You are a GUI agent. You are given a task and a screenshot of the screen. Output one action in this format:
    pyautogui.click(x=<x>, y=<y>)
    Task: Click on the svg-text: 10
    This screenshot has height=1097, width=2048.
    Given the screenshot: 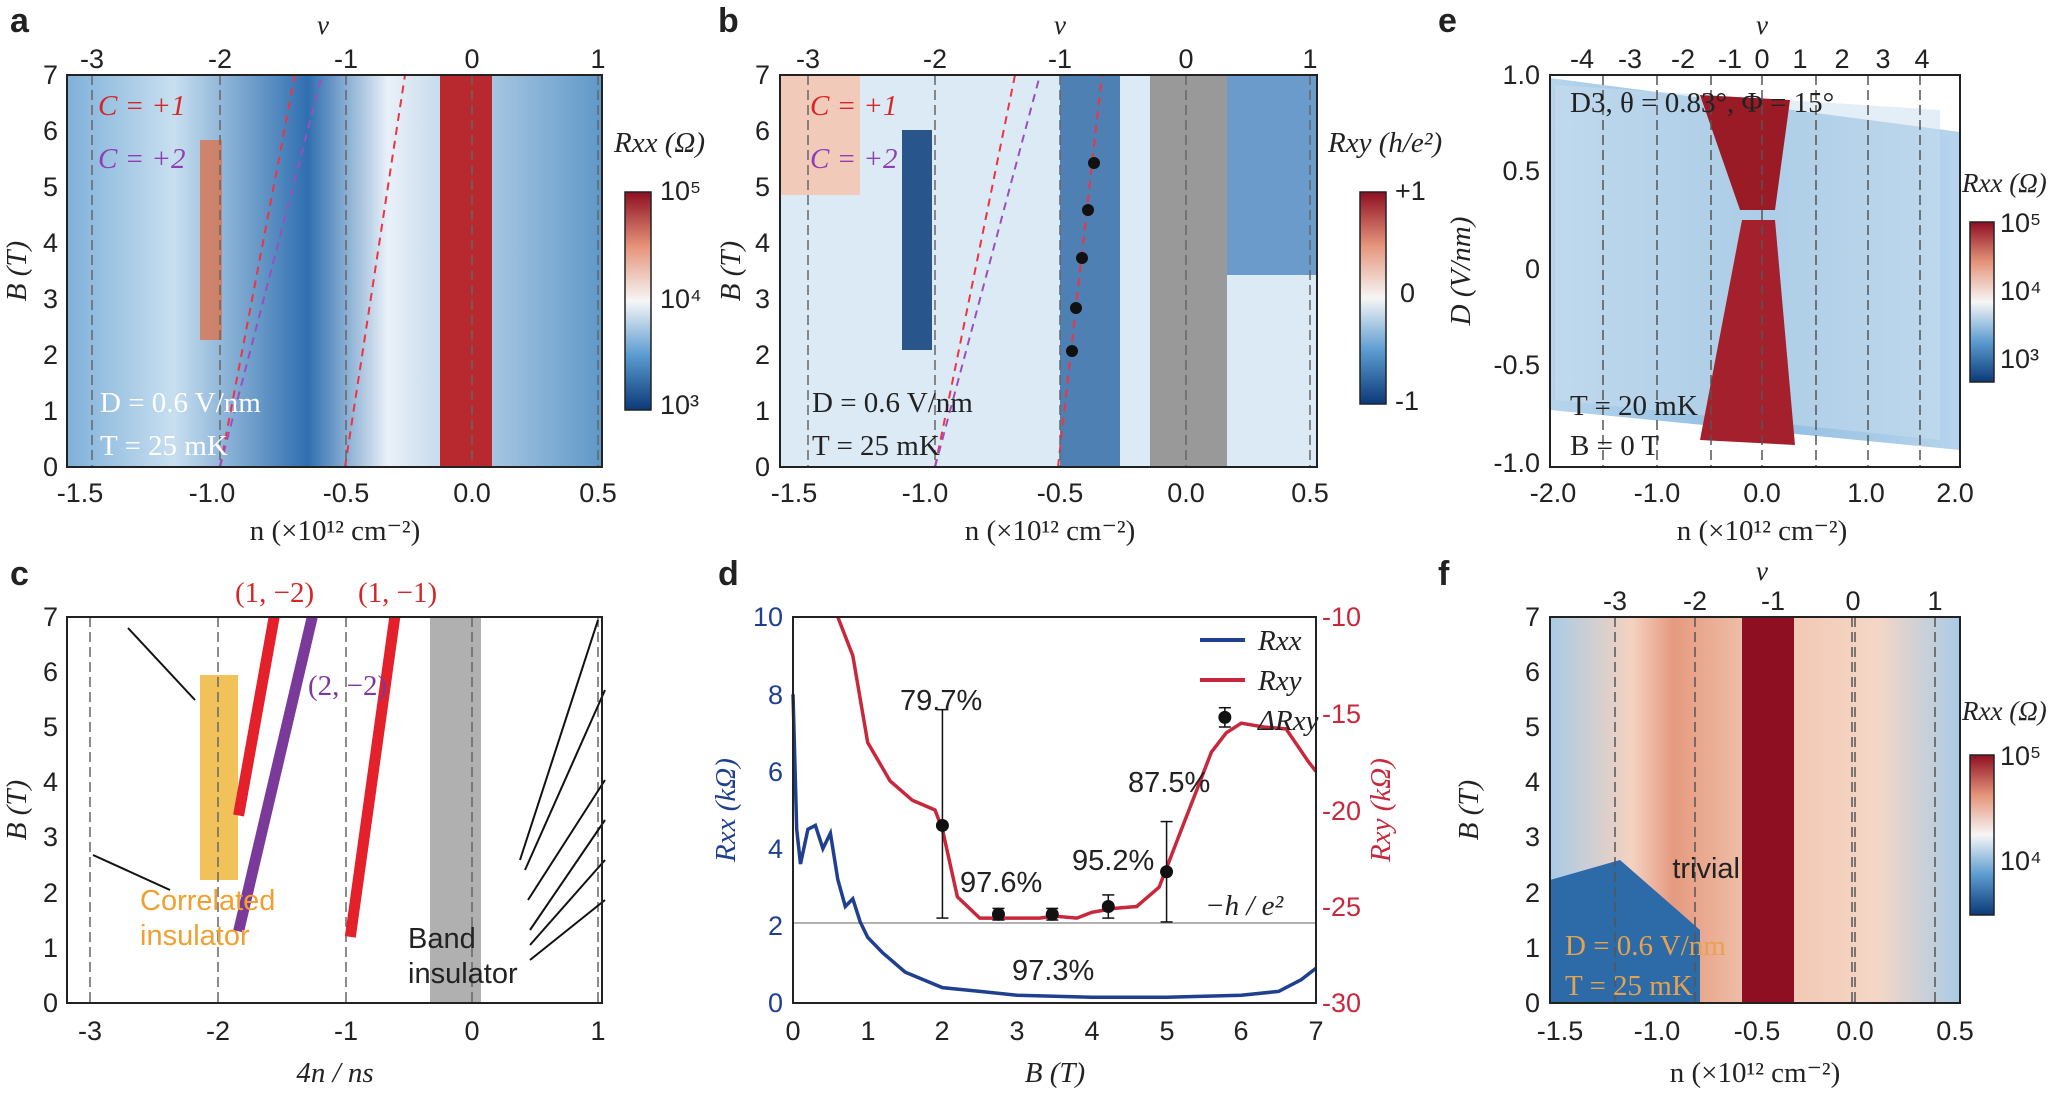 What is the action you would take?
    pyautogui.click(x=768, y=617)
    